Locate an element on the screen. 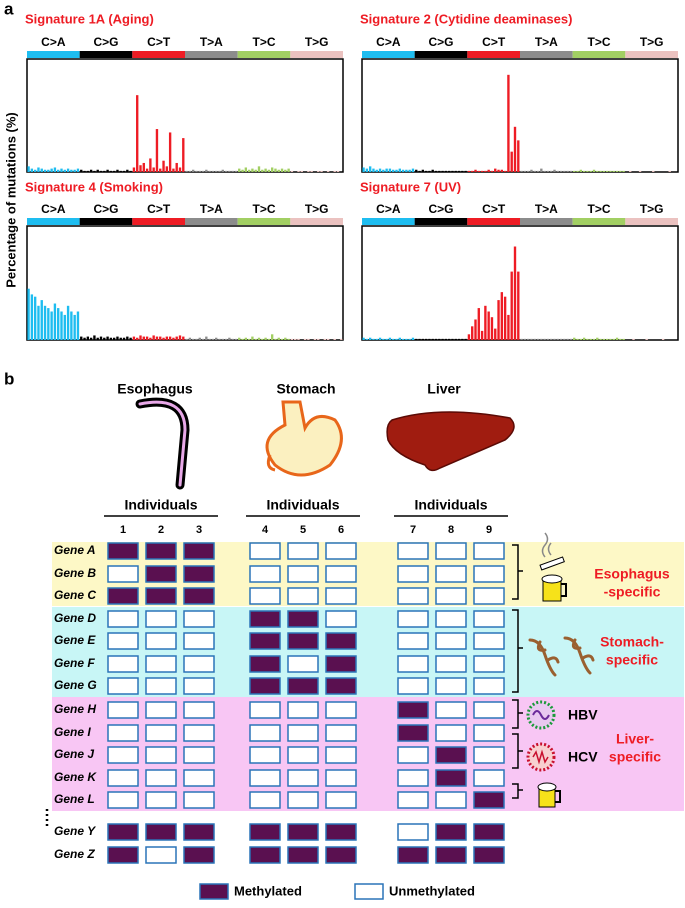  legend-swatch is located at coordinates (214, 891).